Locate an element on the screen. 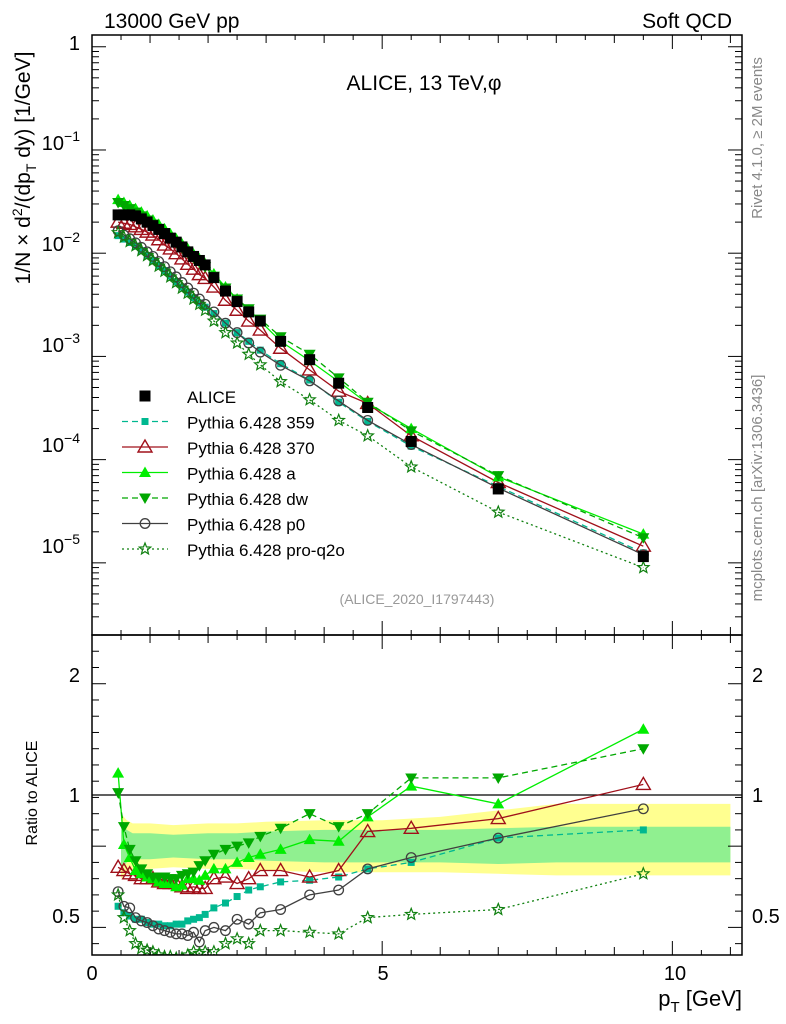  header-collision: 13000 GeV pp is located at coordinates (171, 21).